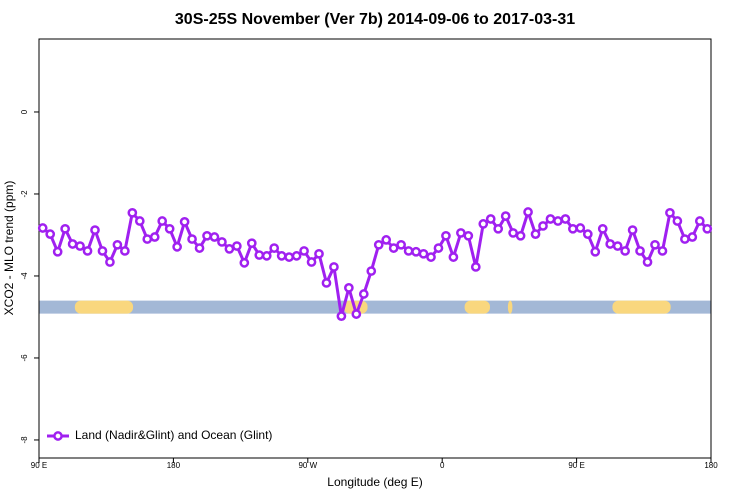 The width and height of the screenshot is (750, 500). Describe the element at coordinates (442, 465) in the screenshot. I see `x-tick-label: 0` at that location.